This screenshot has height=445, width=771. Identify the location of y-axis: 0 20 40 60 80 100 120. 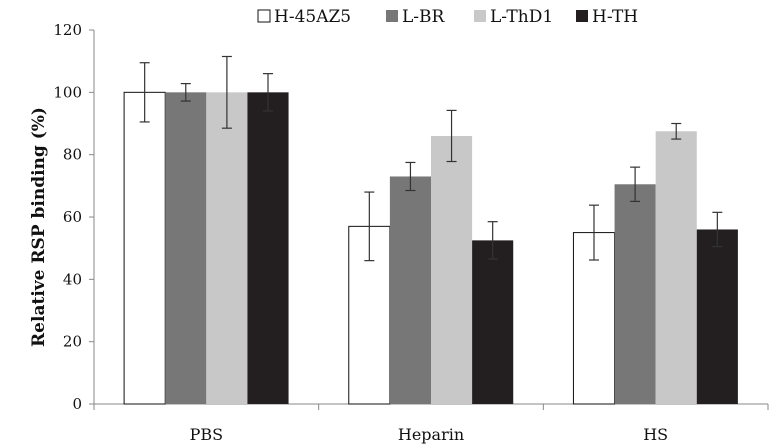
(74, 217).